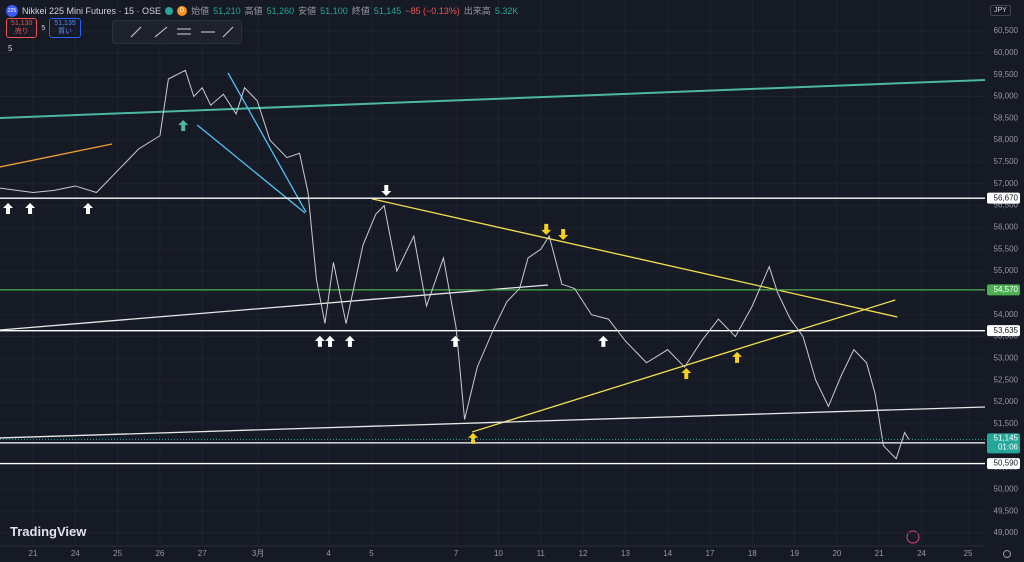 The image size is (1024, 562). Describe the element at coordinates (371, 553) in the screenshot. I see `x-tick-label: 5` at that location.